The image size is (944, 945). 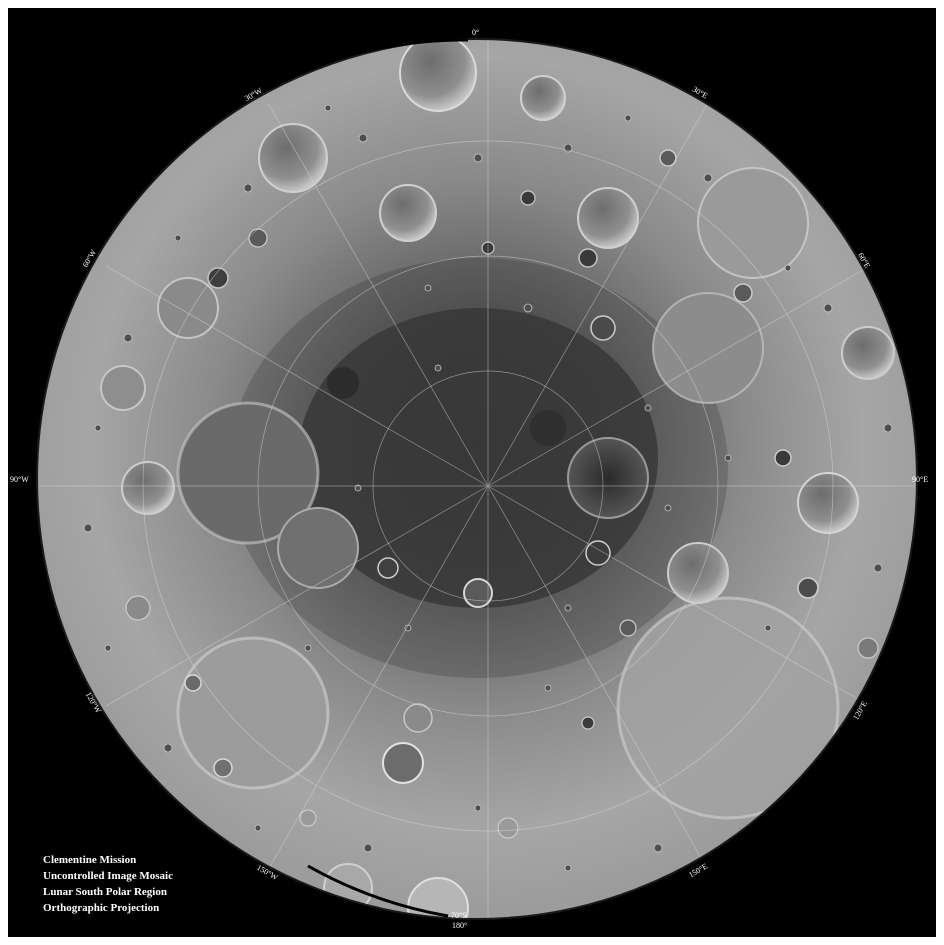 I want to click on basin-lower-right, so click(x=728, y=708).